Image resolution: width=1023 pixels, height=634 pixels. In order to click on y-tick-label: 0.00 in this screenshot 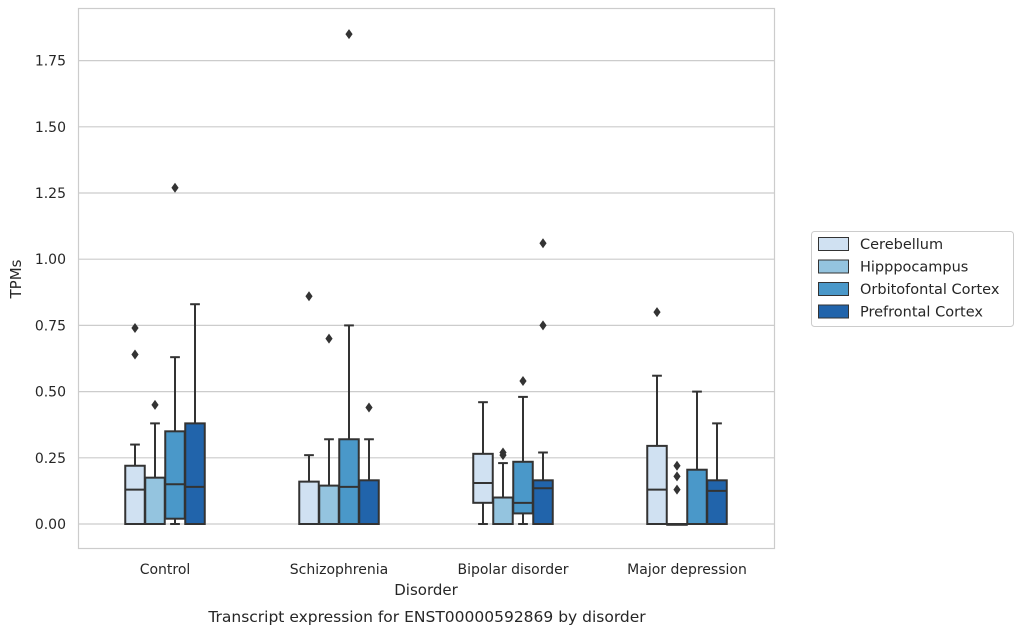, I will do `click(50, 525)`.